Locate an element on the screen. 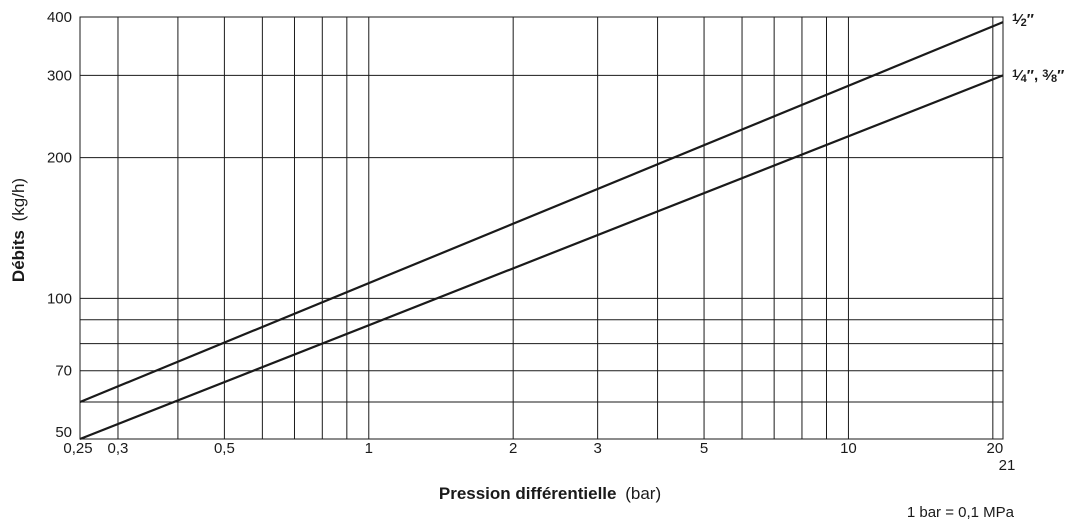  y-axis-title-unit: (kg/h) is located at coordinates (18, 199).